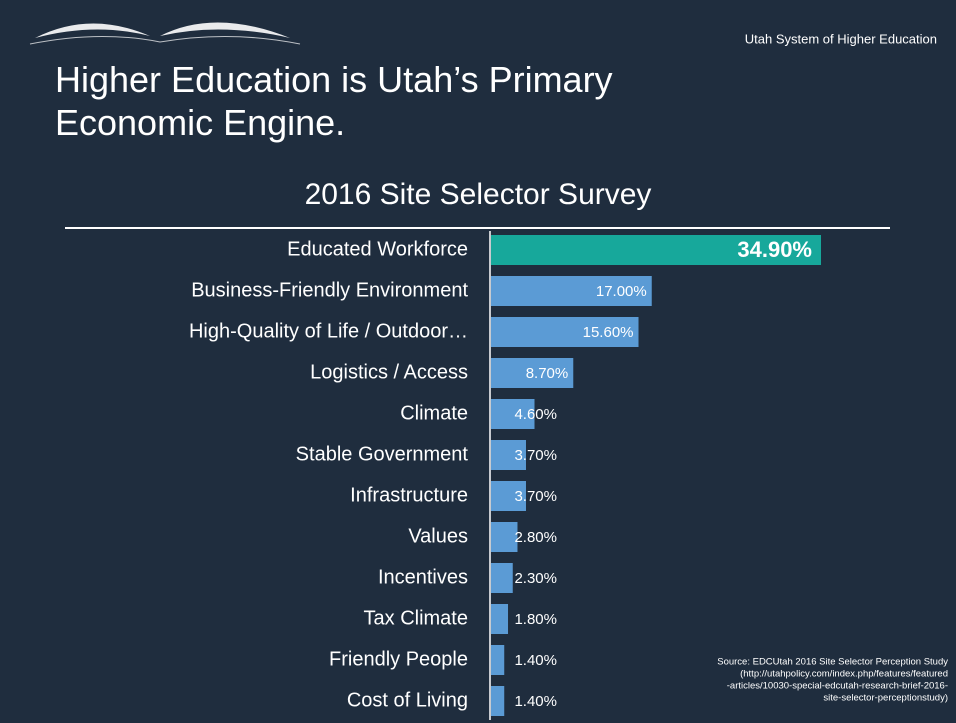 This screenshot has width=956, height=723. Describe the element at coordinates (608, 332) in the screenshot. I see `value-label: 15.60%` at that location.